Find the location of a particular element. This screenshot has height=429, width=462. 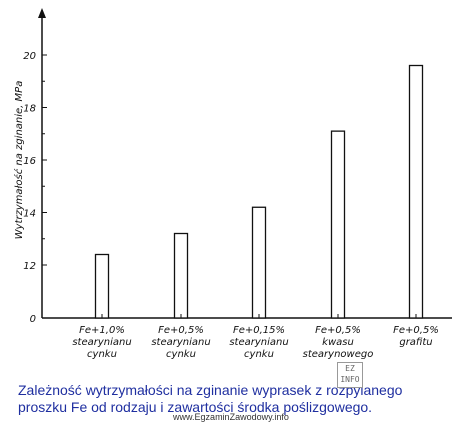

y-tick-label: 12 is located at coordinates (29, 266).